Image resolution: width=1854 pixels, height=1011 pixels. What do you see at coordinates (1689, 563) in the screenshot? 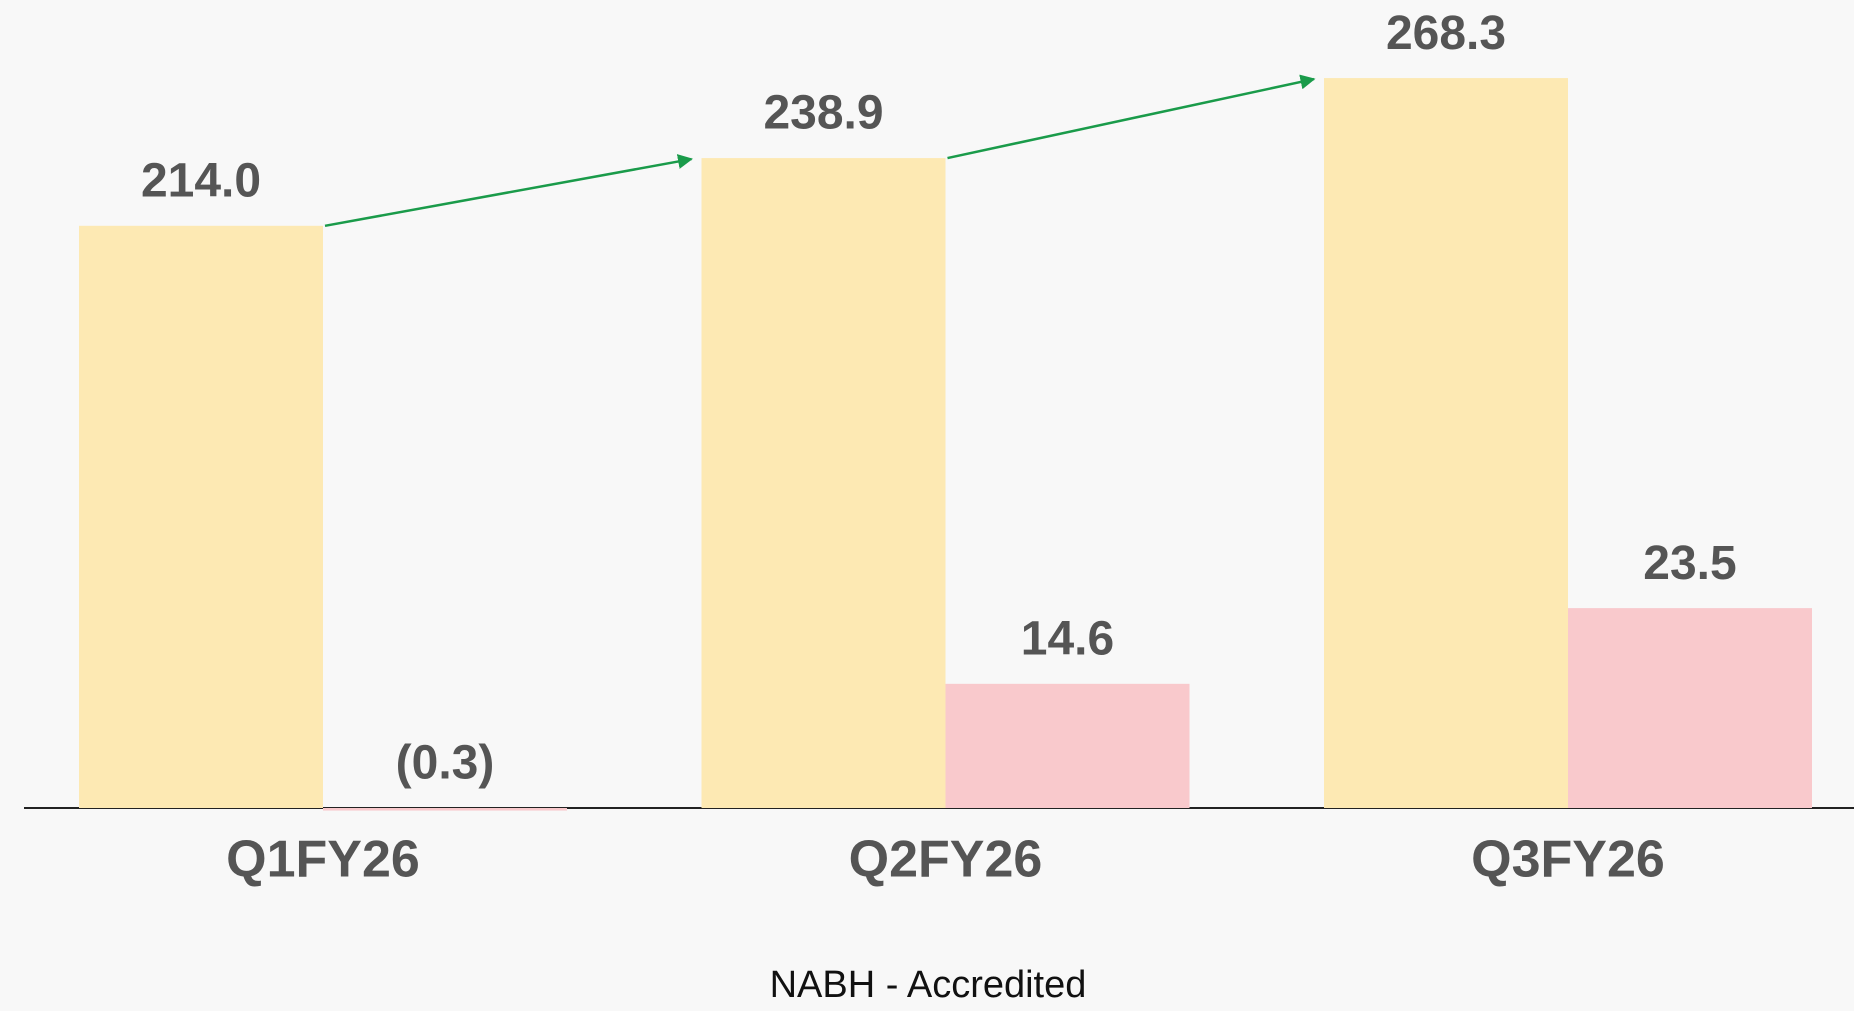
I see `value-label: 23.5` at bounding box center [1689, 563].